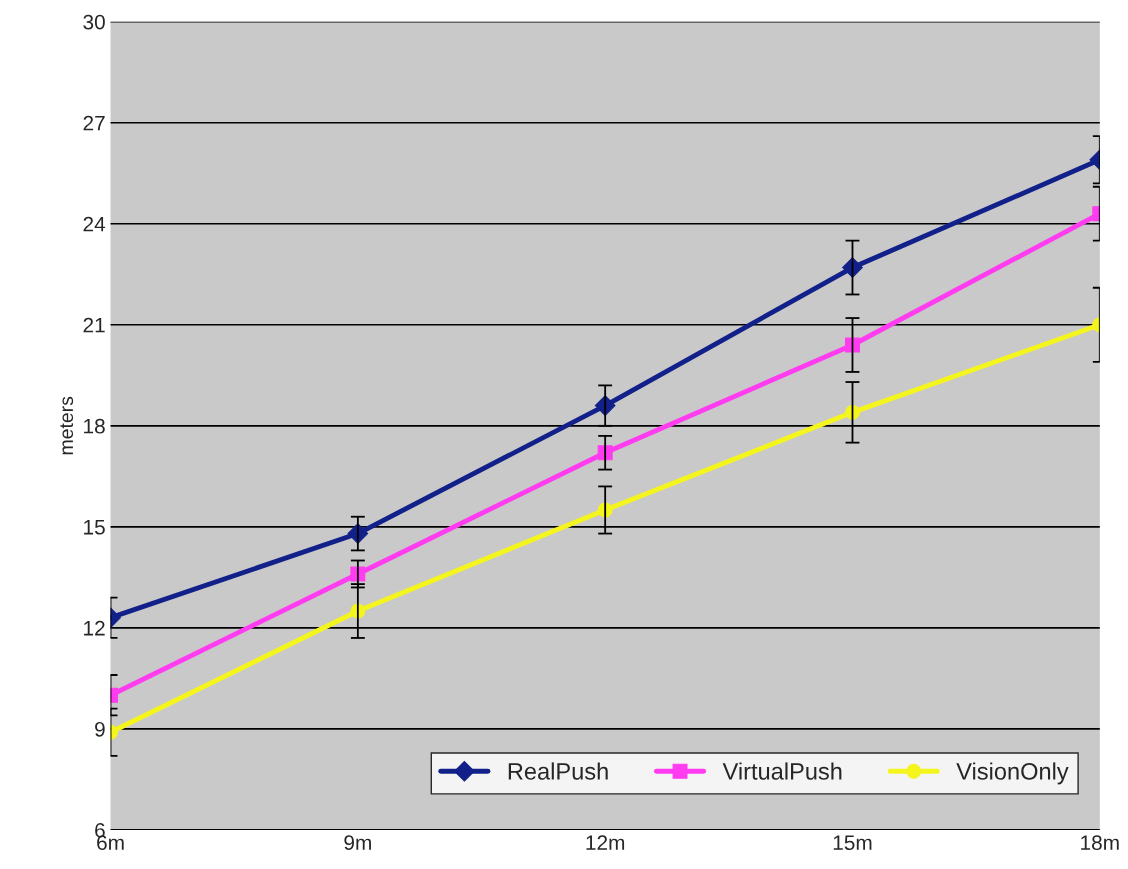 The width and height of the screenshot is (1128, 869). Describe the element at coordinates (1100, 843) in the screenshot. I see `x-tick-label: 18m` at that location.